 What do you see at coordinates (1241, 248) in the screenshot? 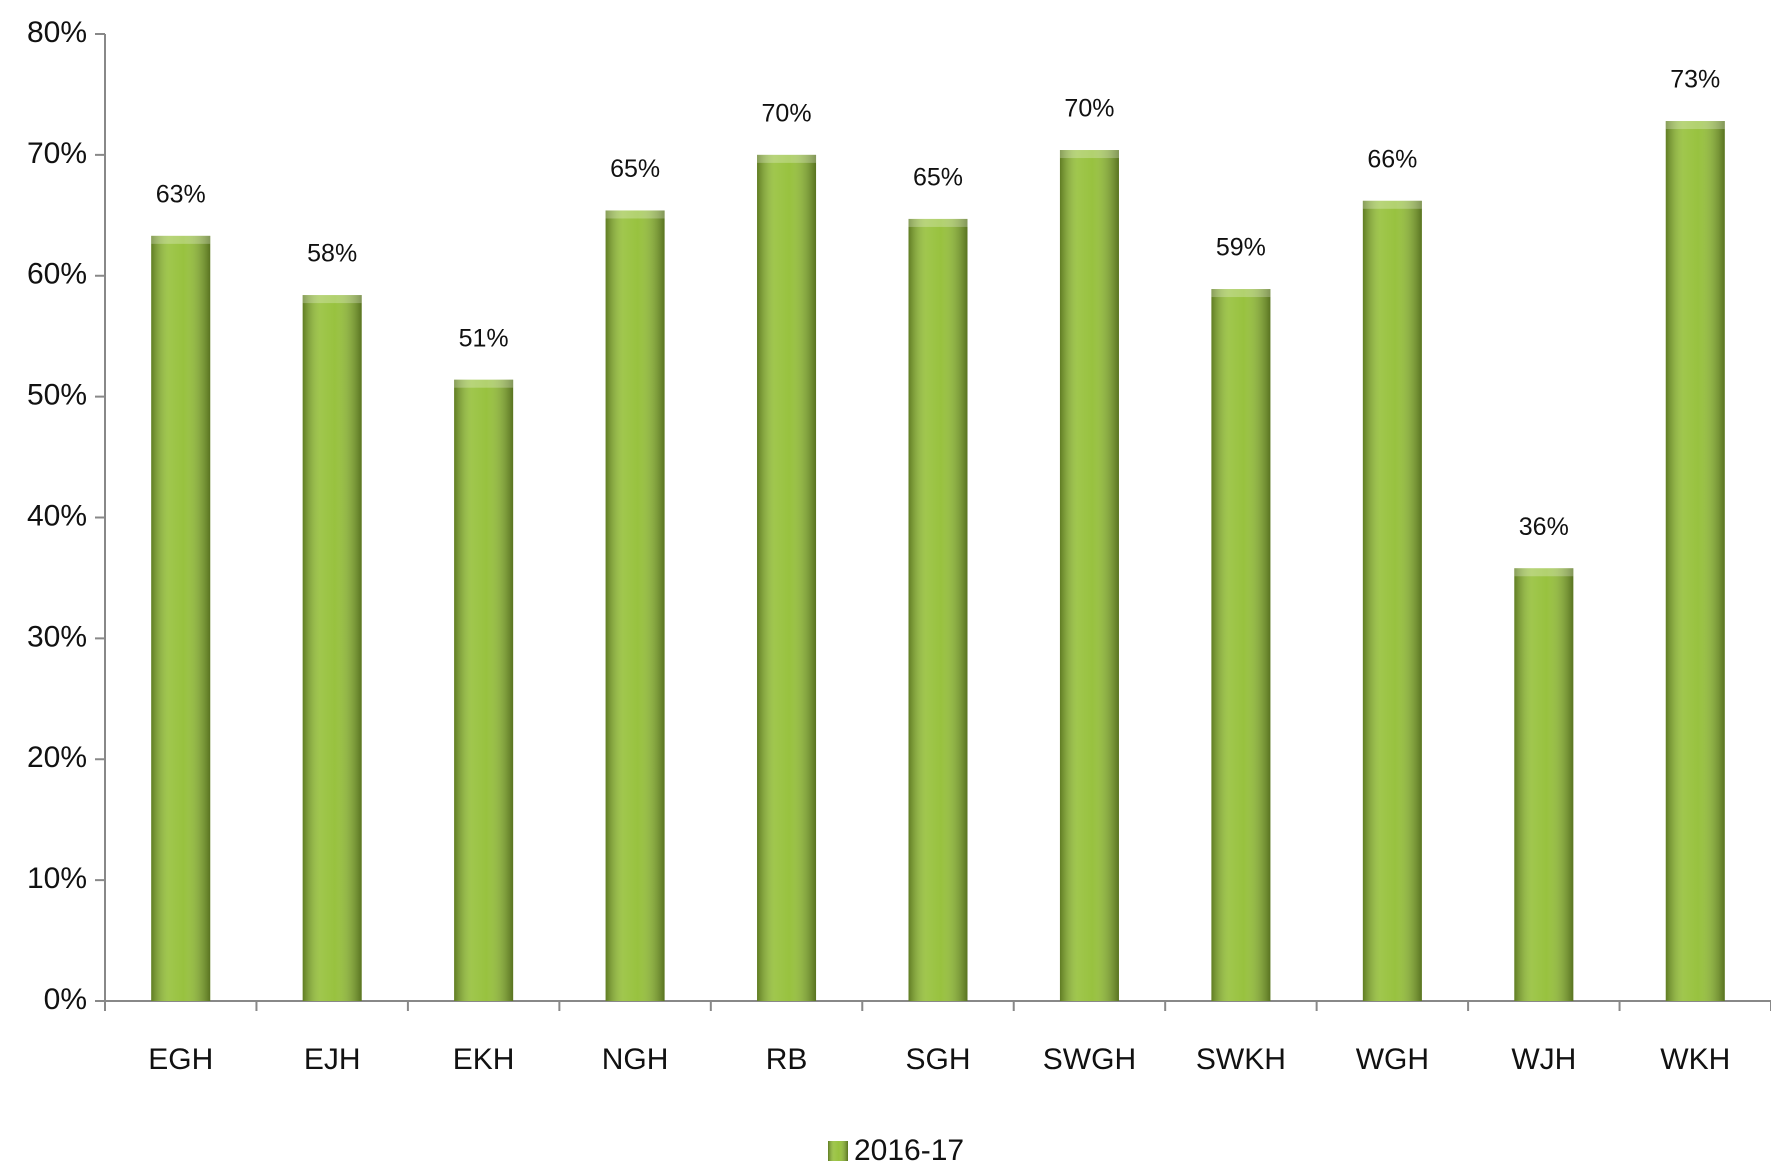
I see `data-label: 59%` at bounding box center [1241, 248].